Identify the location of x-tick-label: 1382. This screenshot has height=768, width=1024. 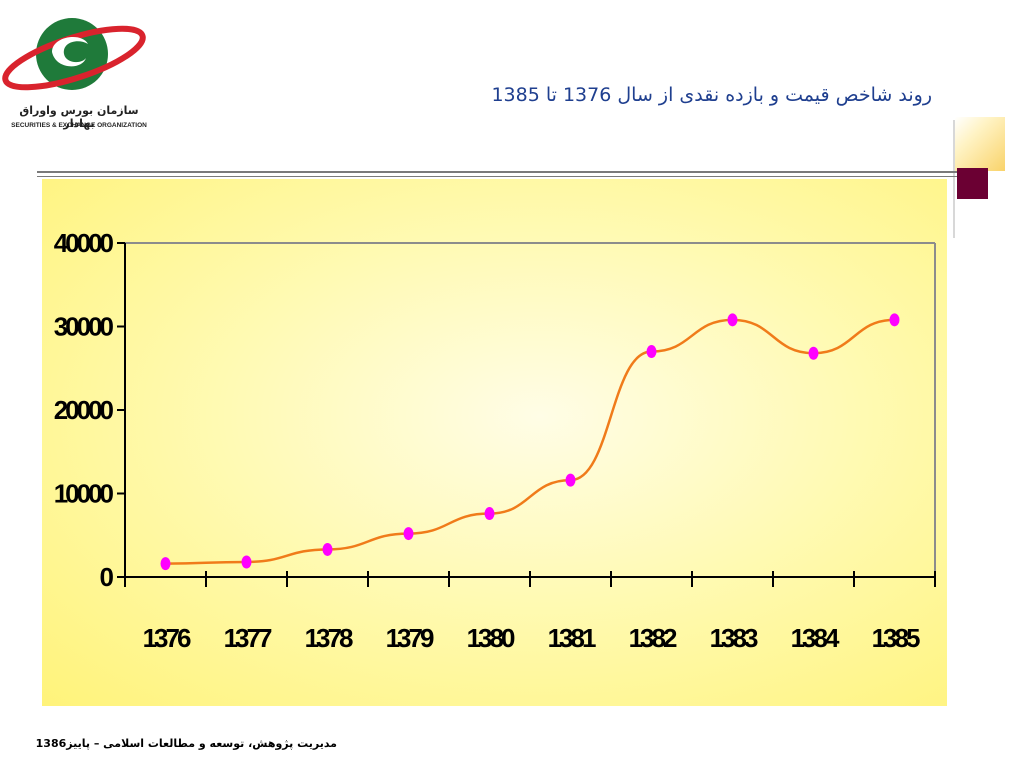
(653, 638).